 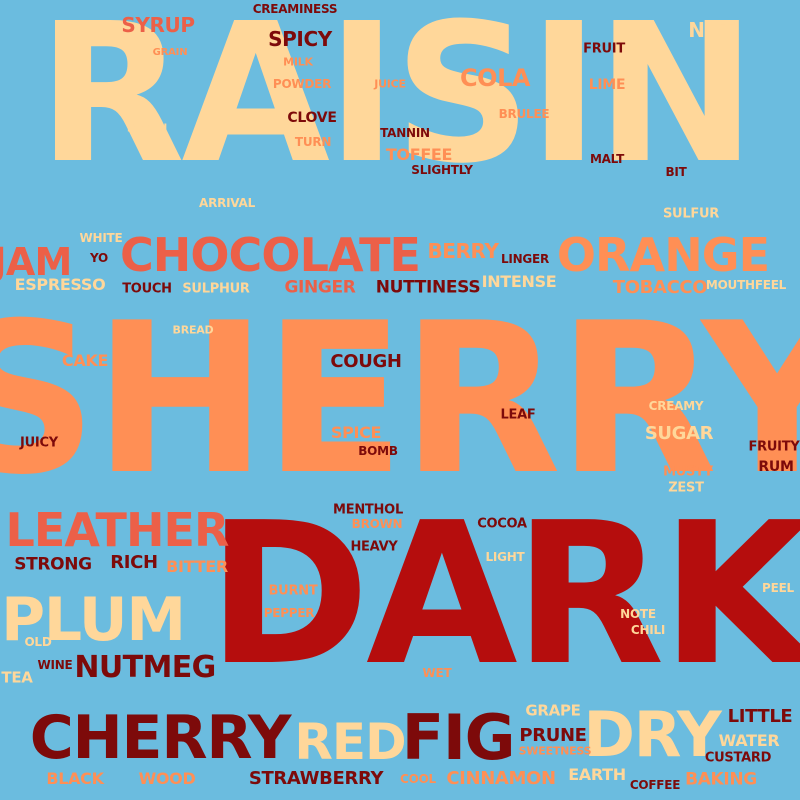 What do you see at coordinates (691, 214) in the screenshot?
I see `word-sulfur: SULFUR` at bounding box center [691, 214].